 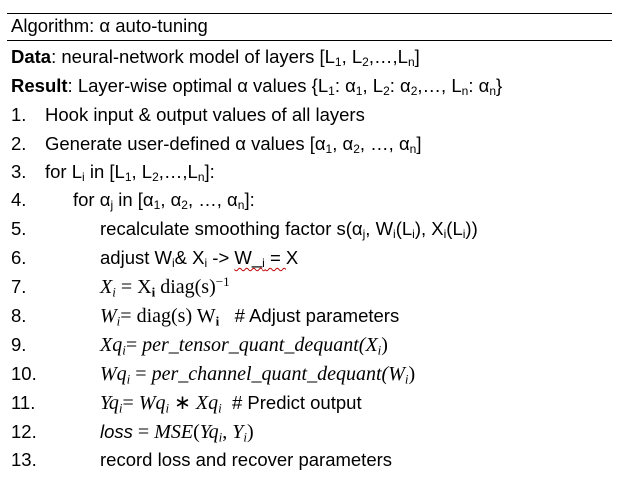 What do you see at coordinates (417, 56) in the screenshot?
I see `data-text: ]` at bounding box center [417, 56].